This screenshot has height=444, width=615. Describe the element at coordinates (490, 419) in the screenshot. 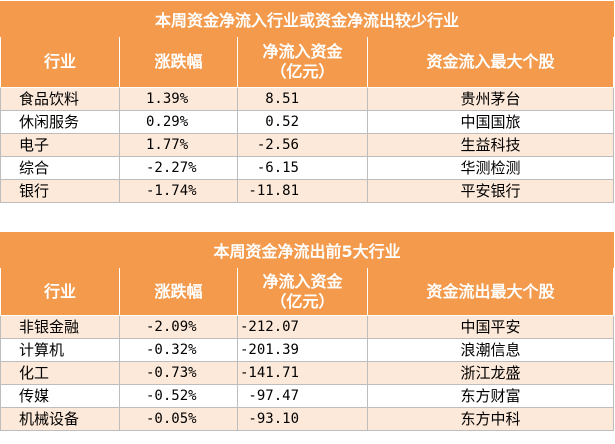

I see `top-stock-cell: 东方中科` at that location.